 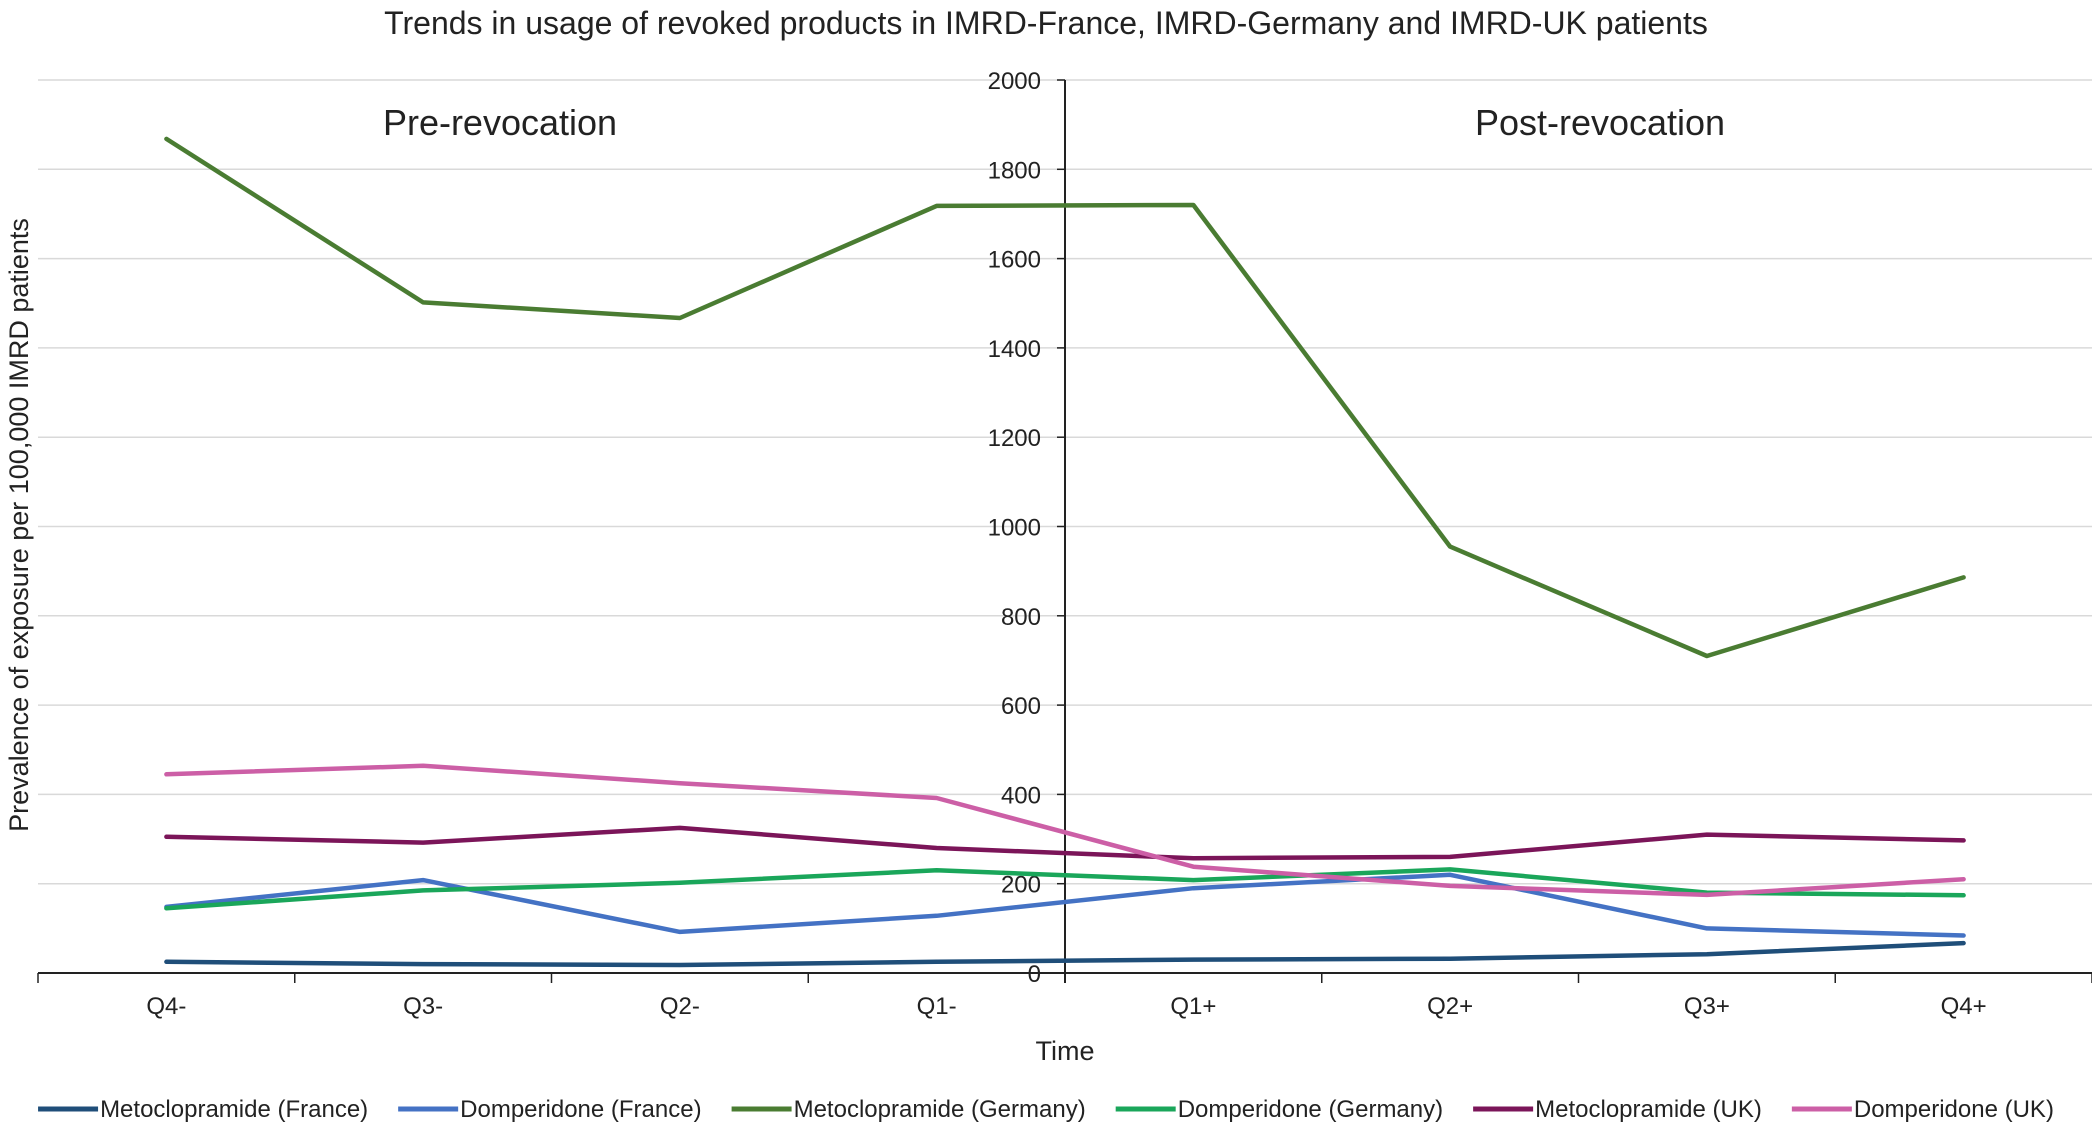 I want to click on legend-label: Domperidone (UK), so click(x=1954, y=1109).